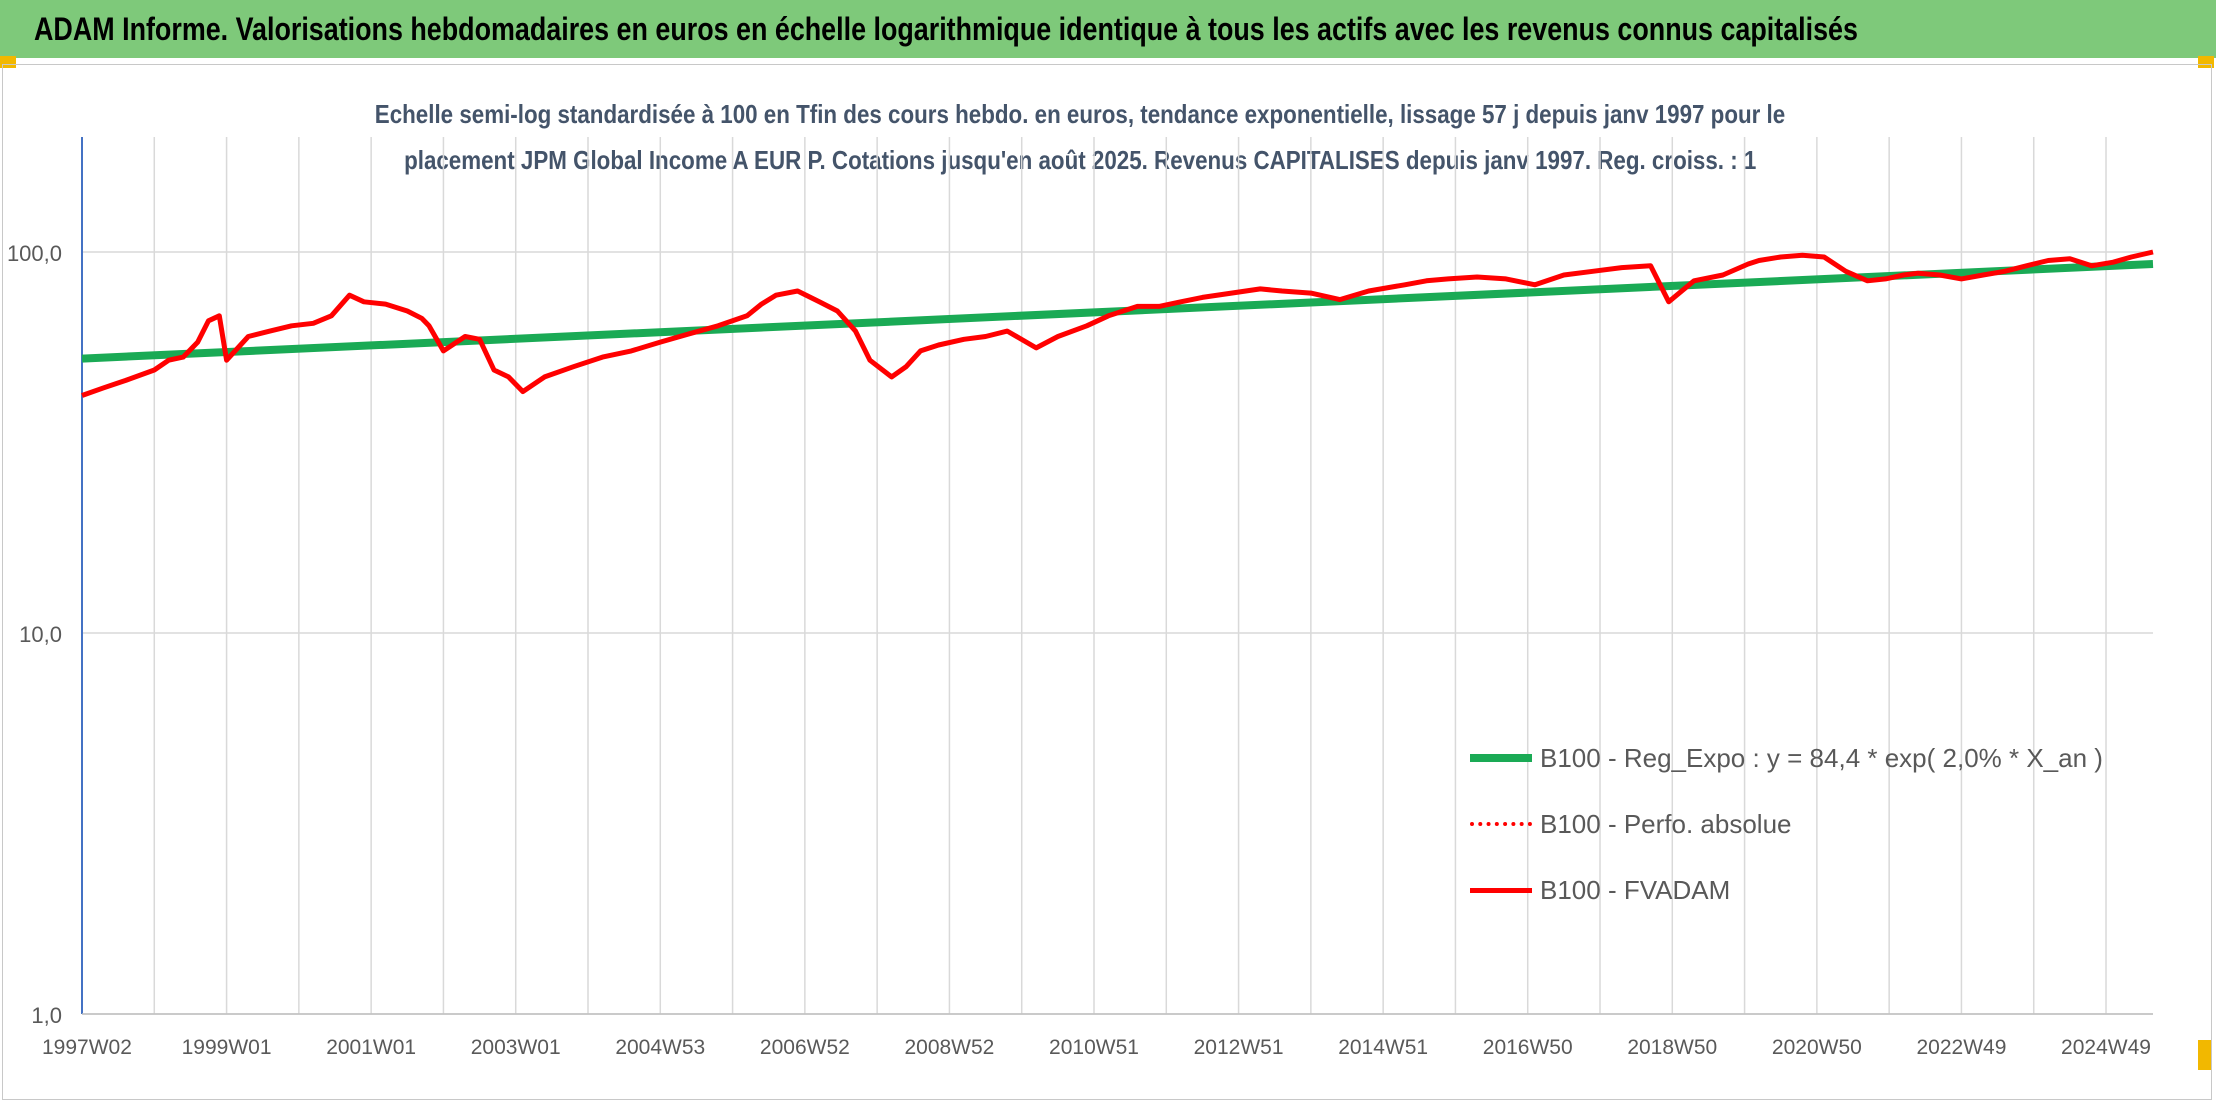 This screenshot has width=2216, height=1103. What do you see at coordinates (1961, 1047) in the screenshot?
I see `x-tick-label: 2022W49` at bounding box center [1961, 1047].